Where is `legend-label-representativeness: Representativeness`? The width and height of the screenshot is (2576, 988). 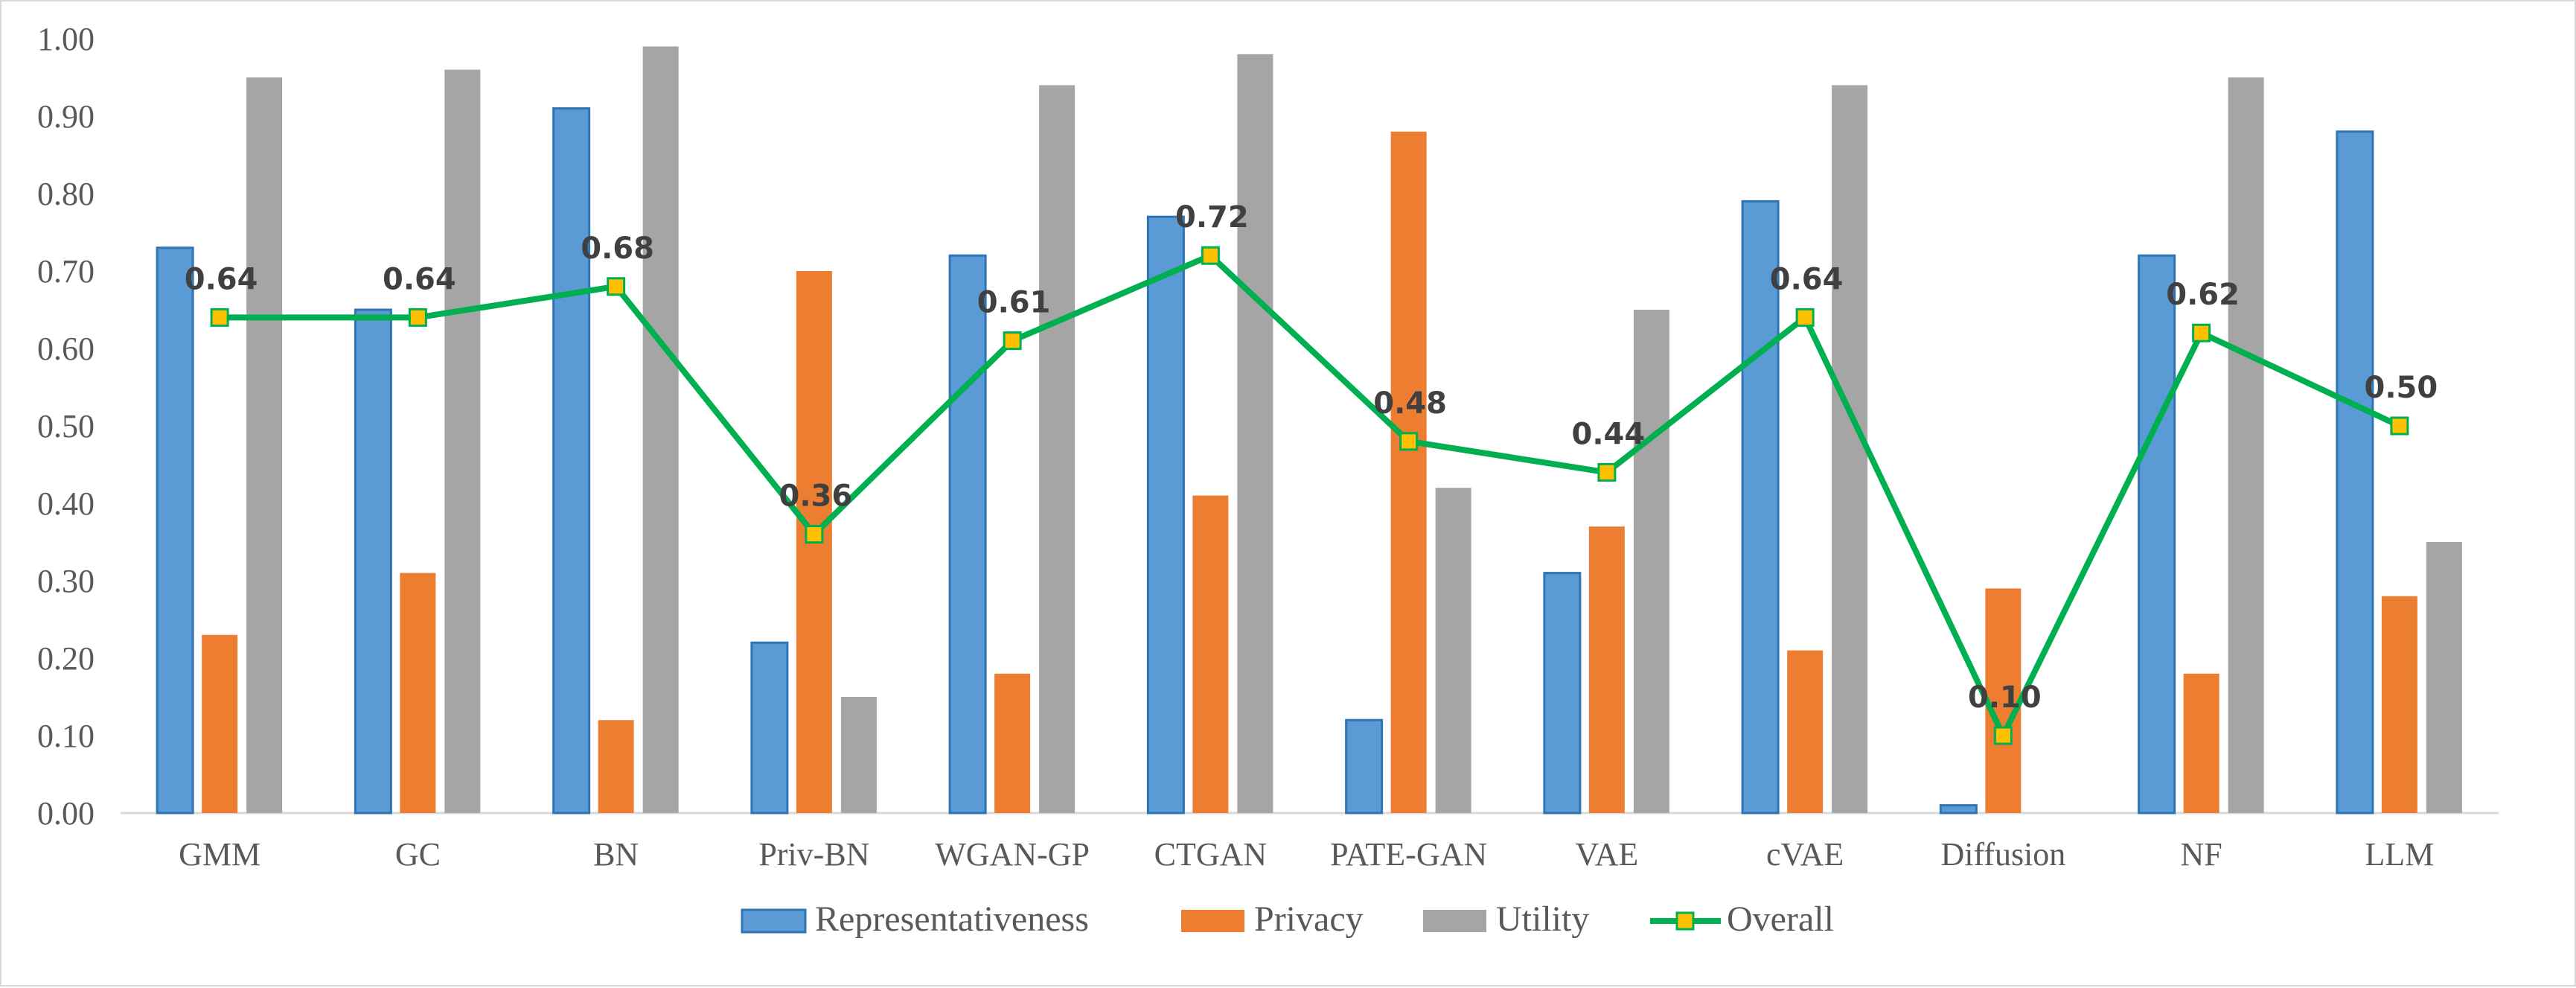
legend-label-representativeness: Representativeness is located at coordinates (952, 919).